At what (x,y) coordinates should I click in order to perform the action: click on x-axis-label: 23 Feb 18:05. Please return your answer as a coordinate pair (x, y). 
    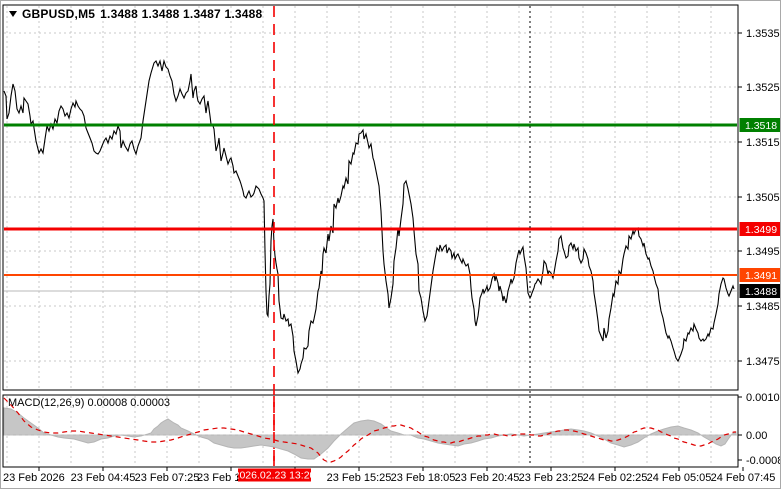
    Looking at the image, I should click on (423, 478).